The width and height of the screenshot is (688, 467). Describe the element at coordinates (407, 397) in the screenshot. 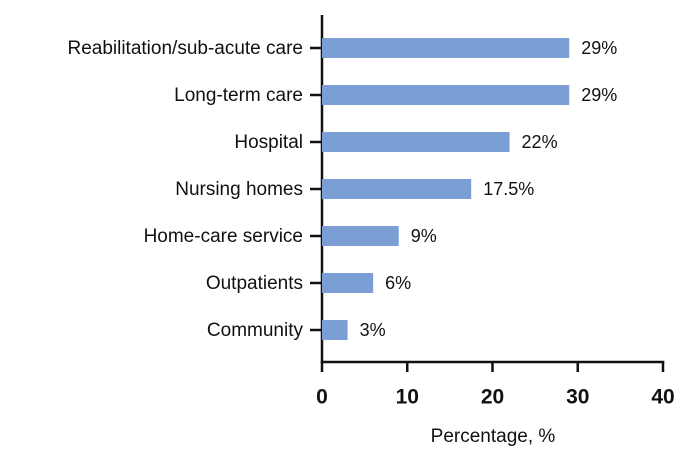

I see `x-tick-label: 10` at that location.